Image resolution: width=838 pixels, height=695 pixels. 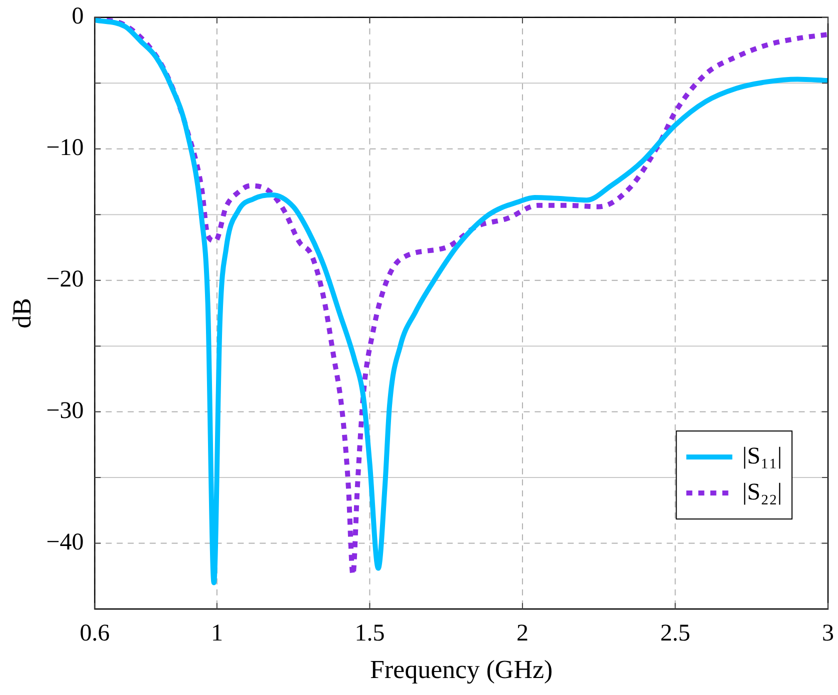 What do you see at coordinates (369, 633) in the screenshot?
I see `x-tick-label: 1.5` at bounding box center [369, 633].